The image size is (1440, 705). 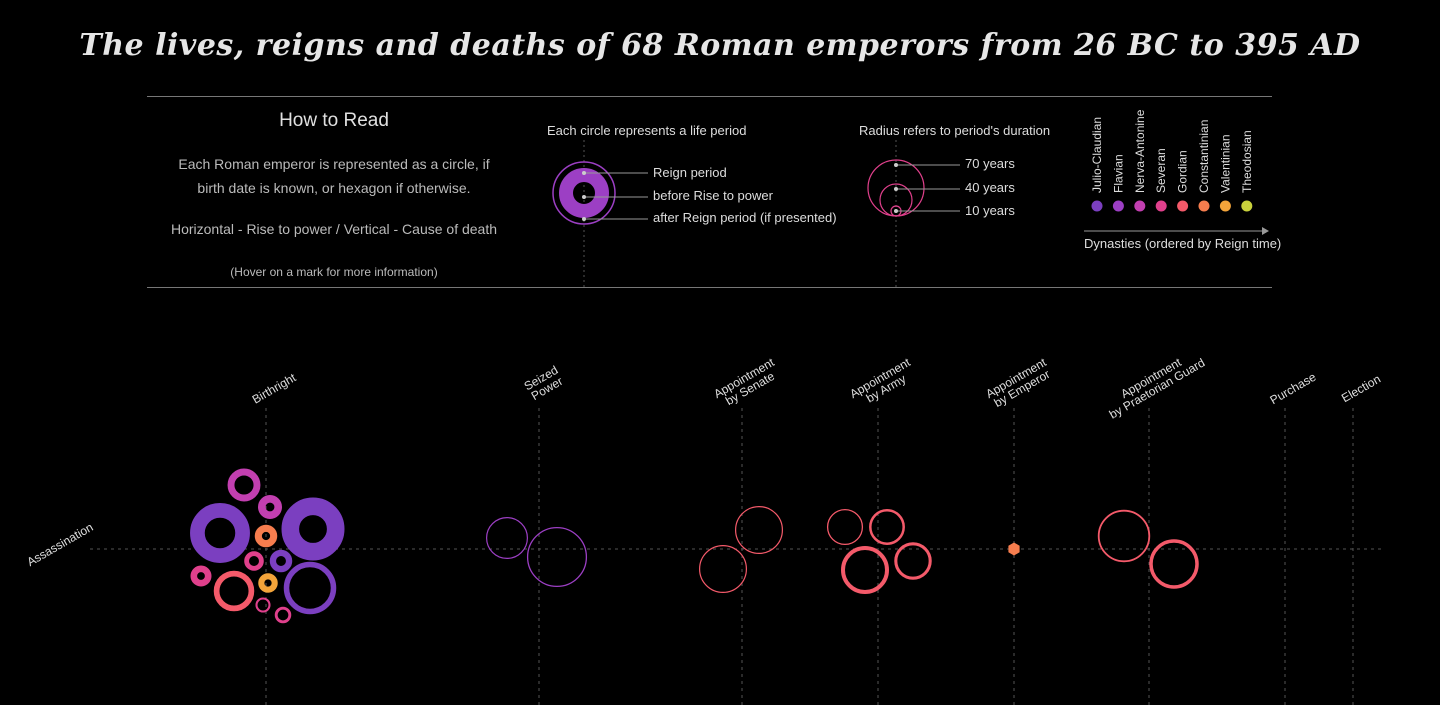 What do you see at coordinates (745, 217) in the screenshot?
I see `circle-legend-after: after Reign period (if presented)` at bounding box center [745, 217].